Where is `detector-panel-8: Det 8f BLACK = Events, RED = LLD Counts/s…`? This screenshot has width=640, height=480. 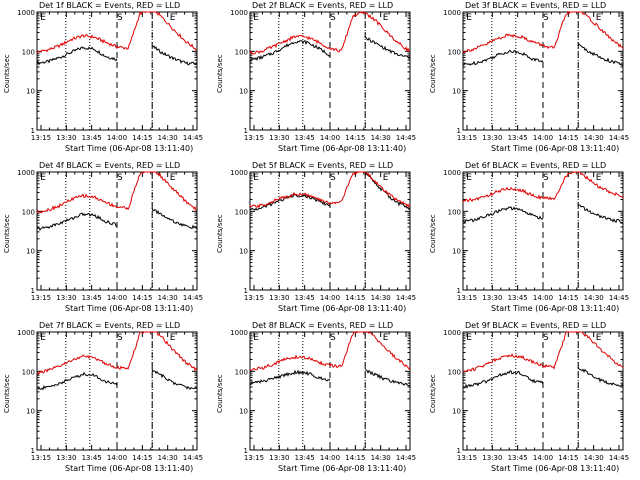
detector-panel-8: Det 8f BLACK = Events, RED = LLD Counts/s… is located at coordinates (319, 400).